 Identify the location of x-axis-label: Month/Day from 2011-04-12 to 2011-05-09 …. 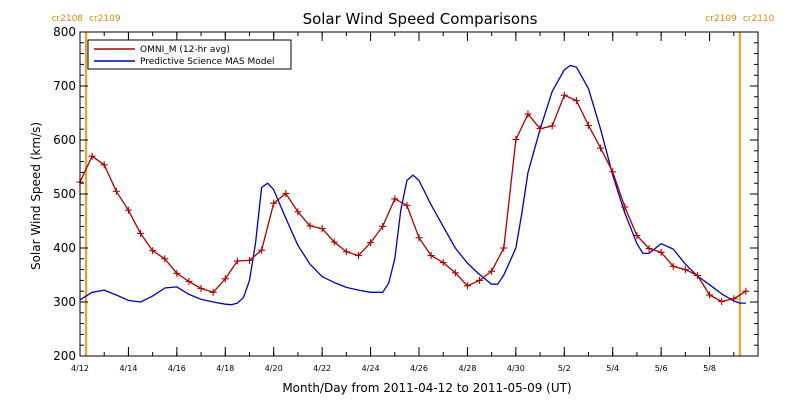
(426, 388).